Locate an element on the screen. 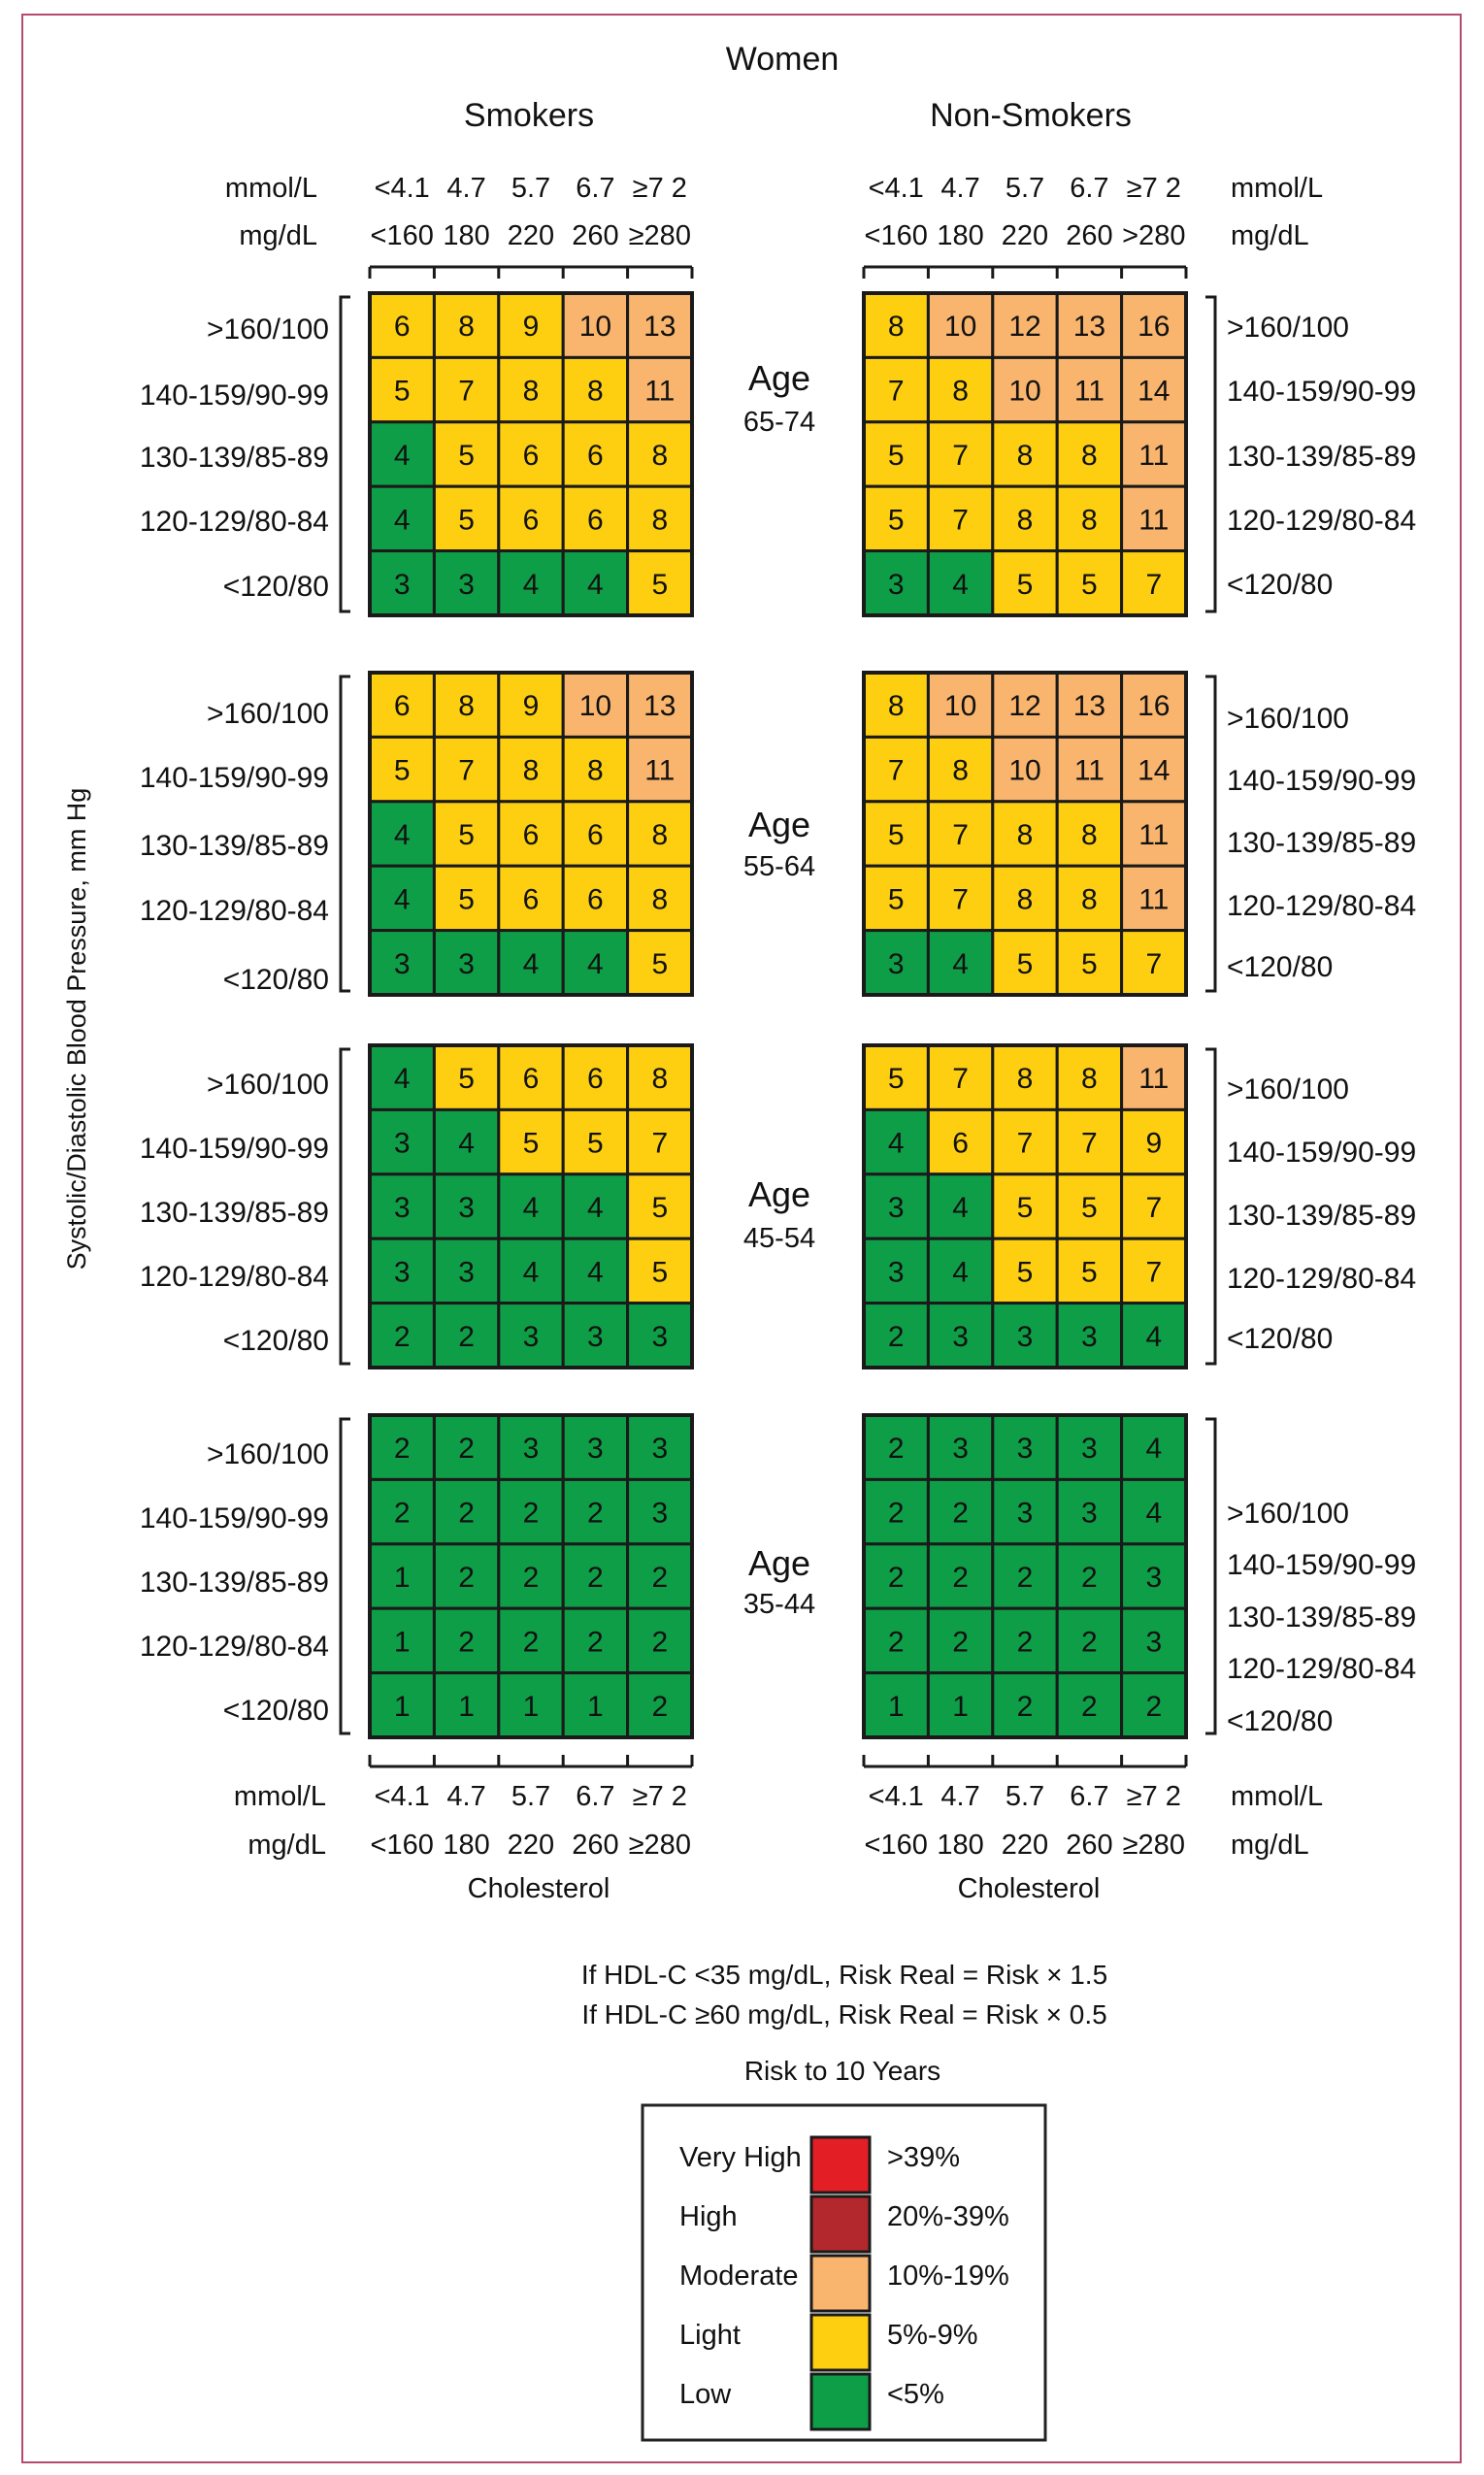  risk-value: 1 is located at coordinates (595, 1707).